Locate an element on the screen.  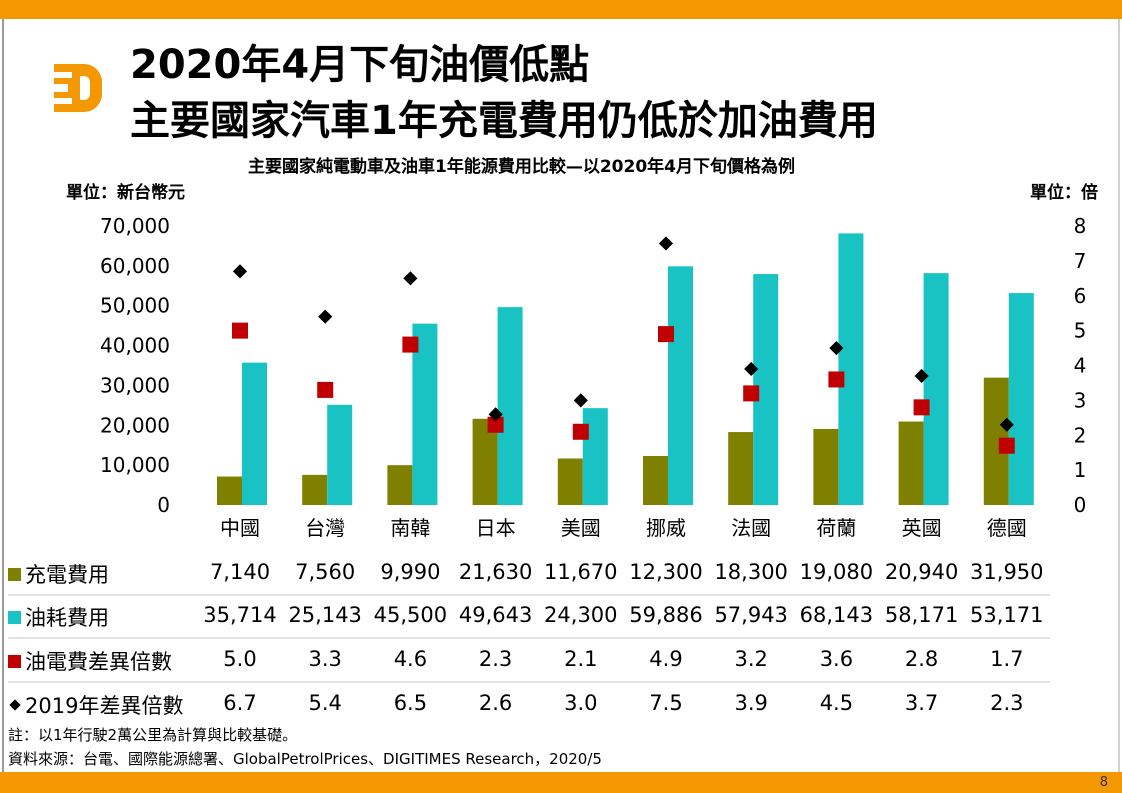
legend-label: 油耗費用 is located at coordinates (67, 618).